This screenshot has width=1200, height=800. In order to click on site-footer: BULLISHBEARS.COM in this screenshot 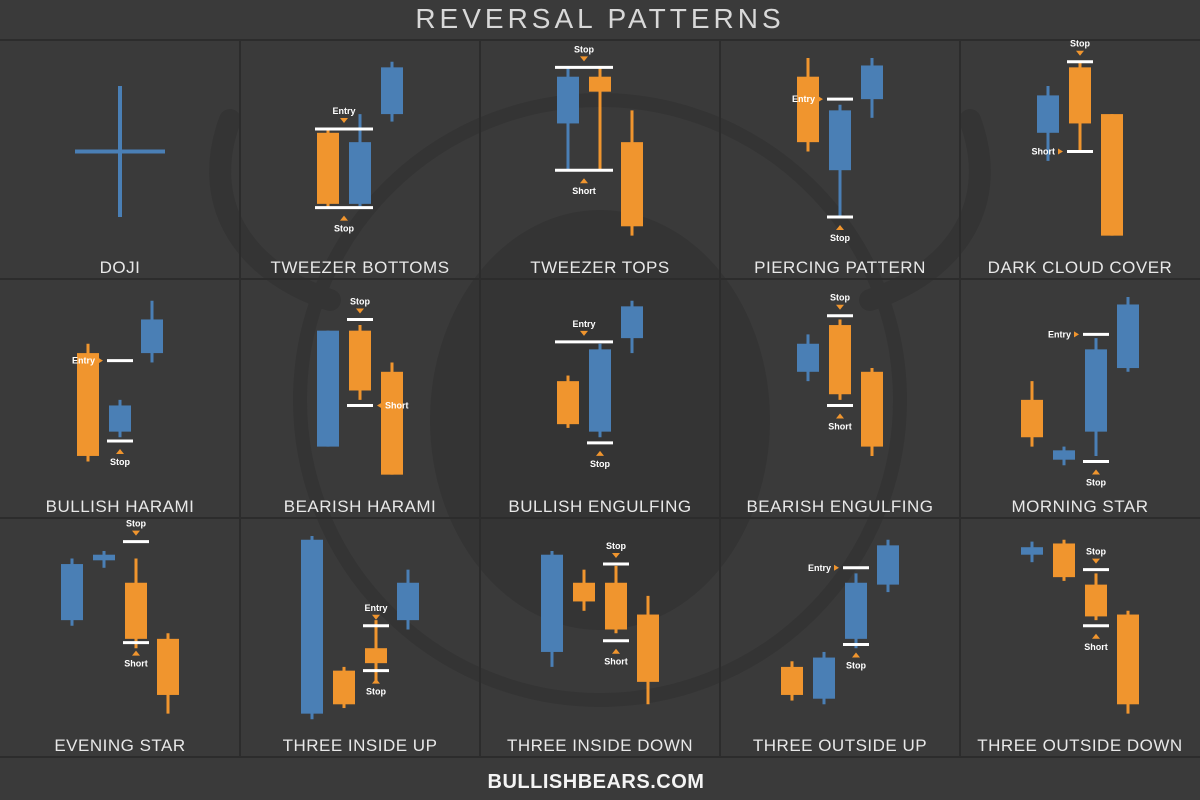, I will do `click(596, 782)`.